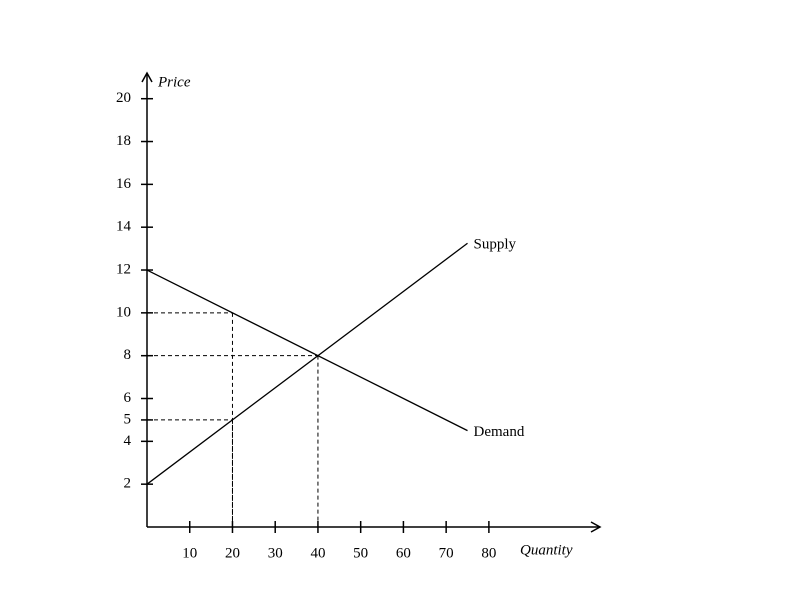  Describe the element at coordinates (275, 553) in the screenshot. I see `x-tick-label: 30` at that location.